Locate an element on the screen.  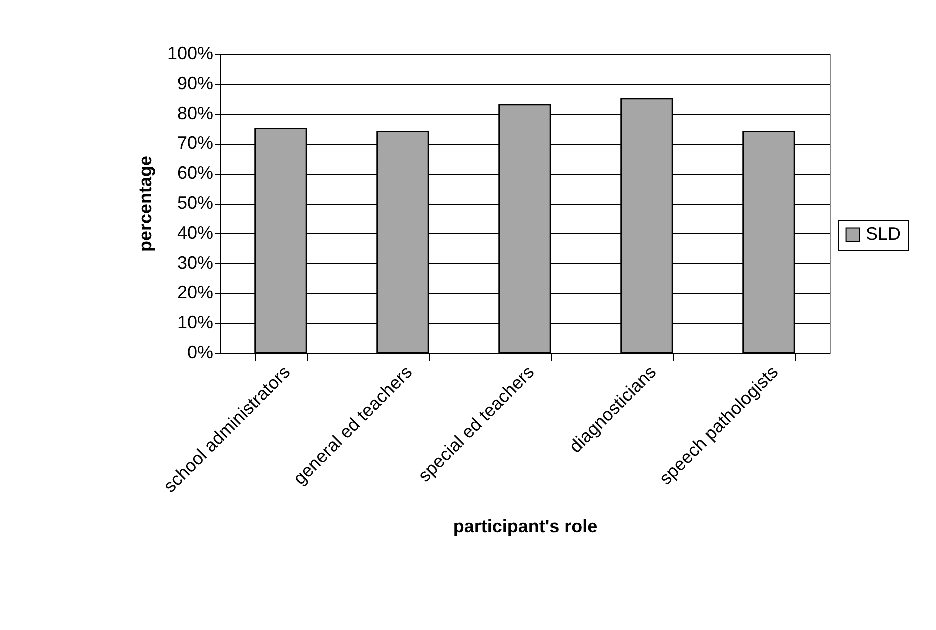
y-tick-label: 30% is located at coordinates (195, 262).